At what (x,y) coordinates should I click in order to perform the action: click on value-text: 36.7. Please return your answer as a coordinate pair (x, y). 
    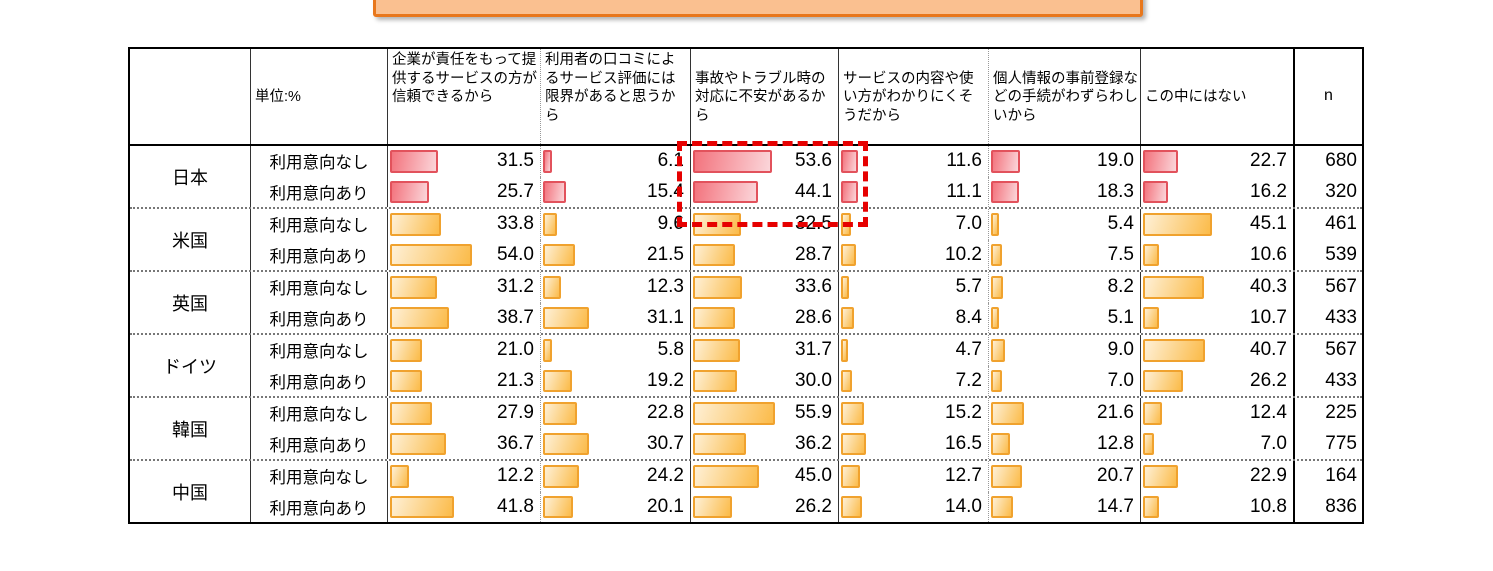
    Looking at the image, I should click on (515, 443).